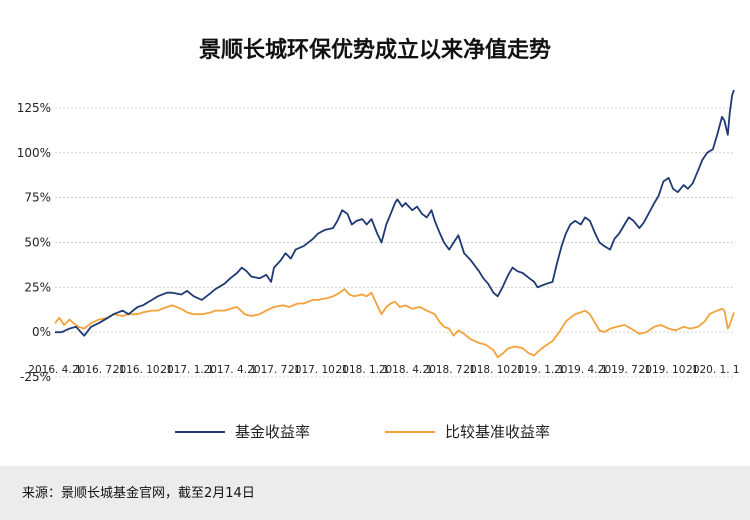 The image size is (750, 520). Describe the element at coordinates (318, 370) in the screenshot. I see `x-tick-label: 2017. 10. 1` at that location.